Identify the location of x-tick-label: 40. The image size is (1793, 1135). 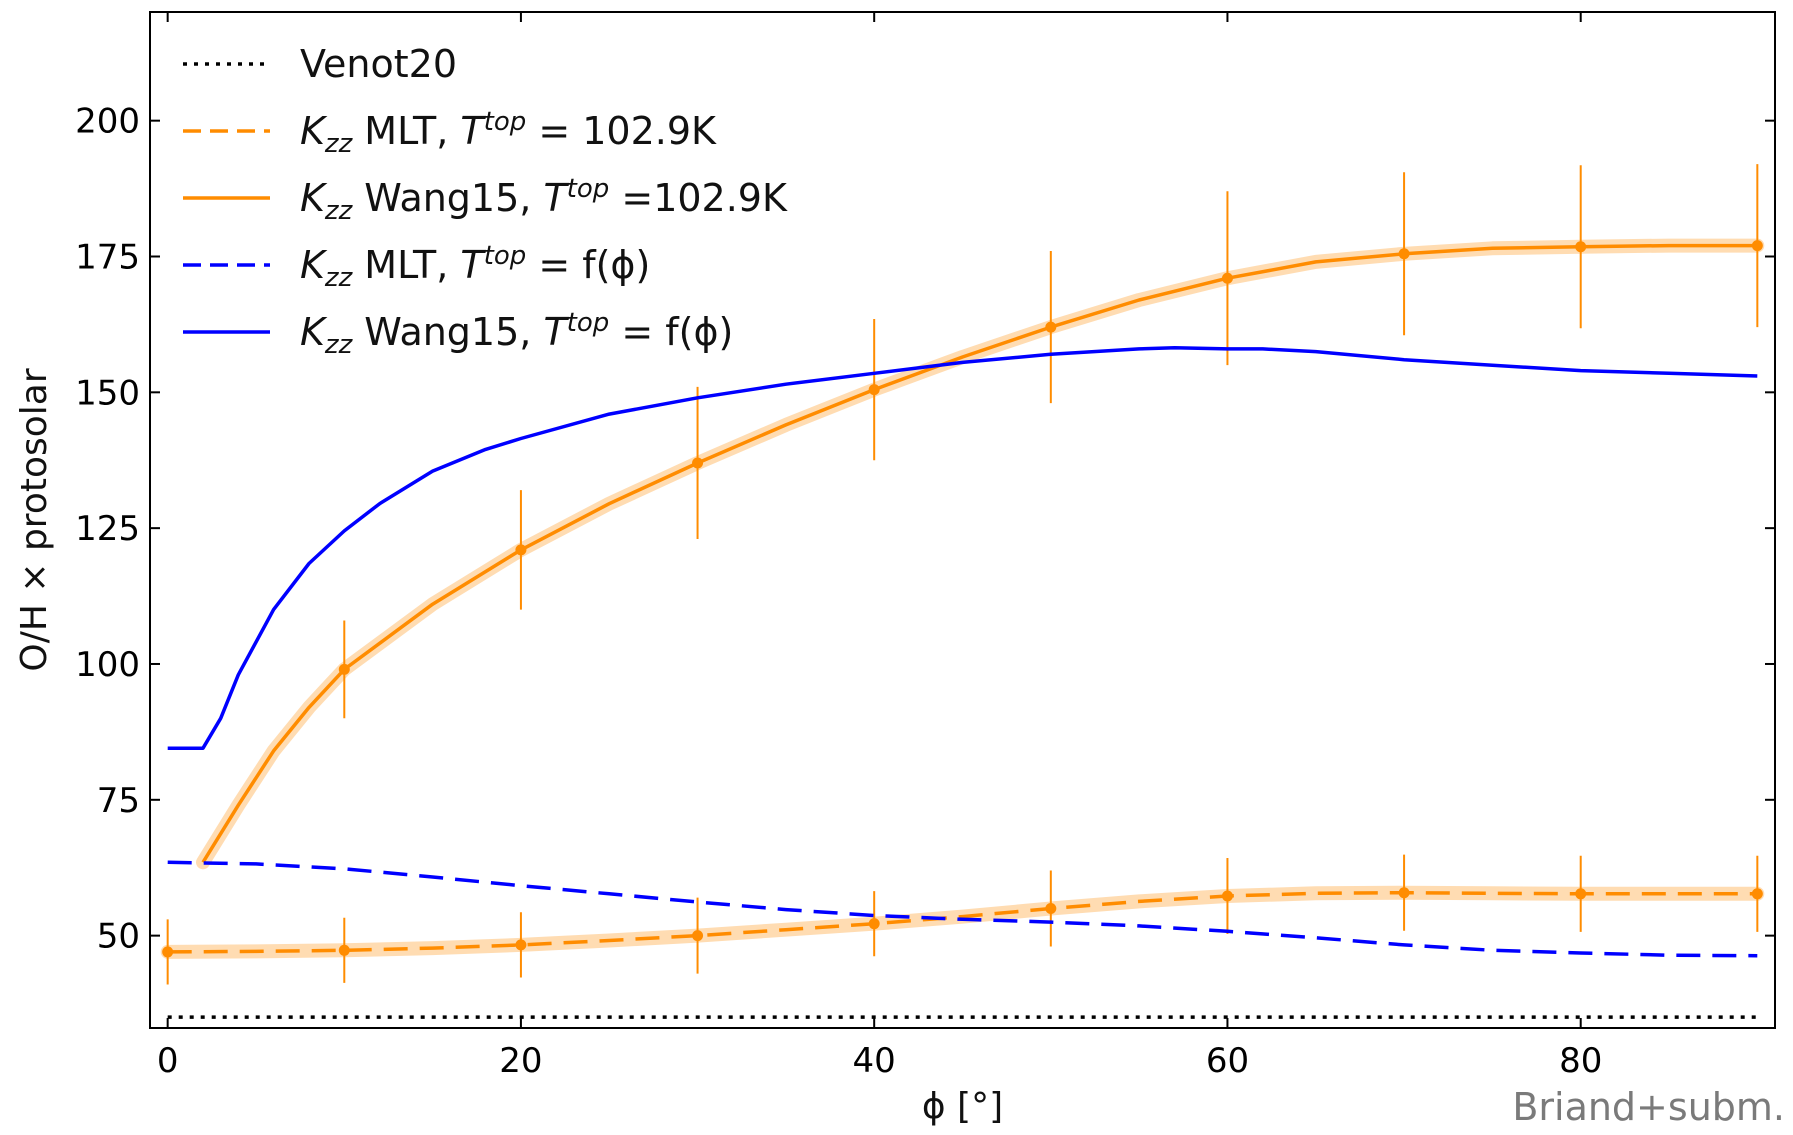
(874, 1061).